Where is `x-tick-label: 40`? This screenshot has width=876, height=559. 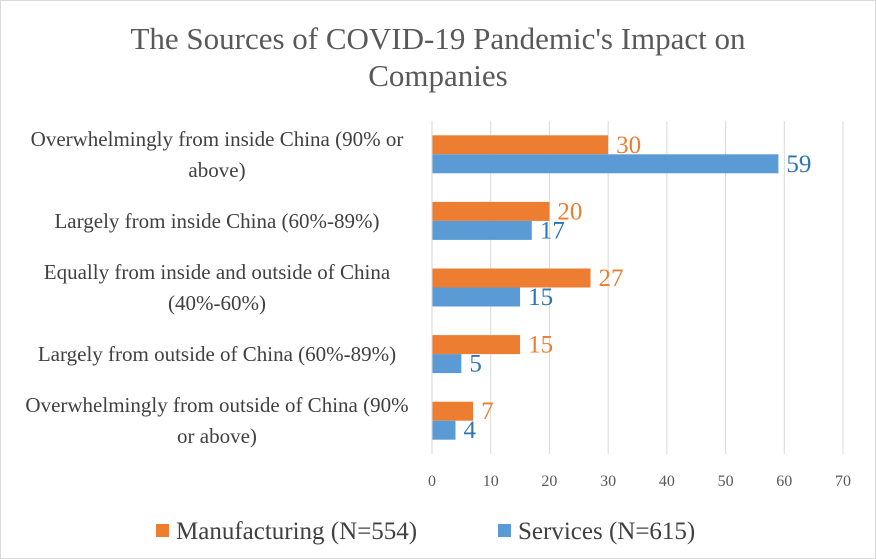 x-tick-label: 40 is located at coordinates (667, 481).